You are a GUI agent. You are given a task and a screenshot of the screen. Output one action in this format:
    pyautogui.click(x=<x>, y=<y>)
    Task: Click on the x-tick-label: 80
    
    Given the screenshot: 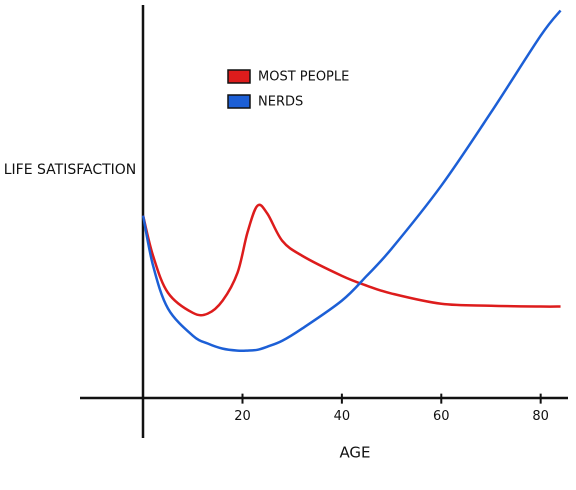 What is the action you would take?
    pyautogui.click(x=540, y=416)
    